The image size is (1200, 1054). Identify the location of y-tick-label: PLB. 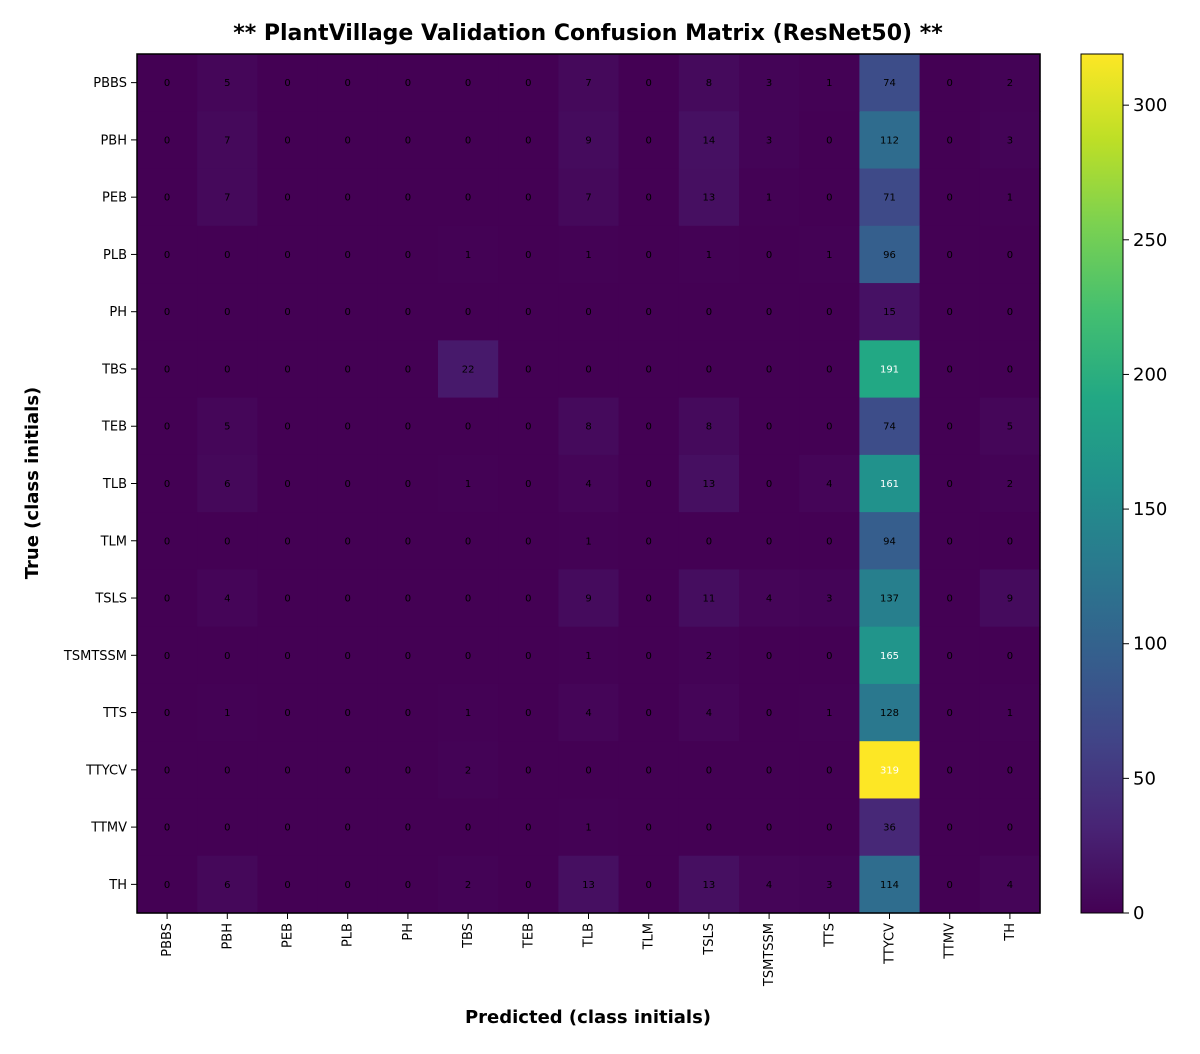
(115, 255).